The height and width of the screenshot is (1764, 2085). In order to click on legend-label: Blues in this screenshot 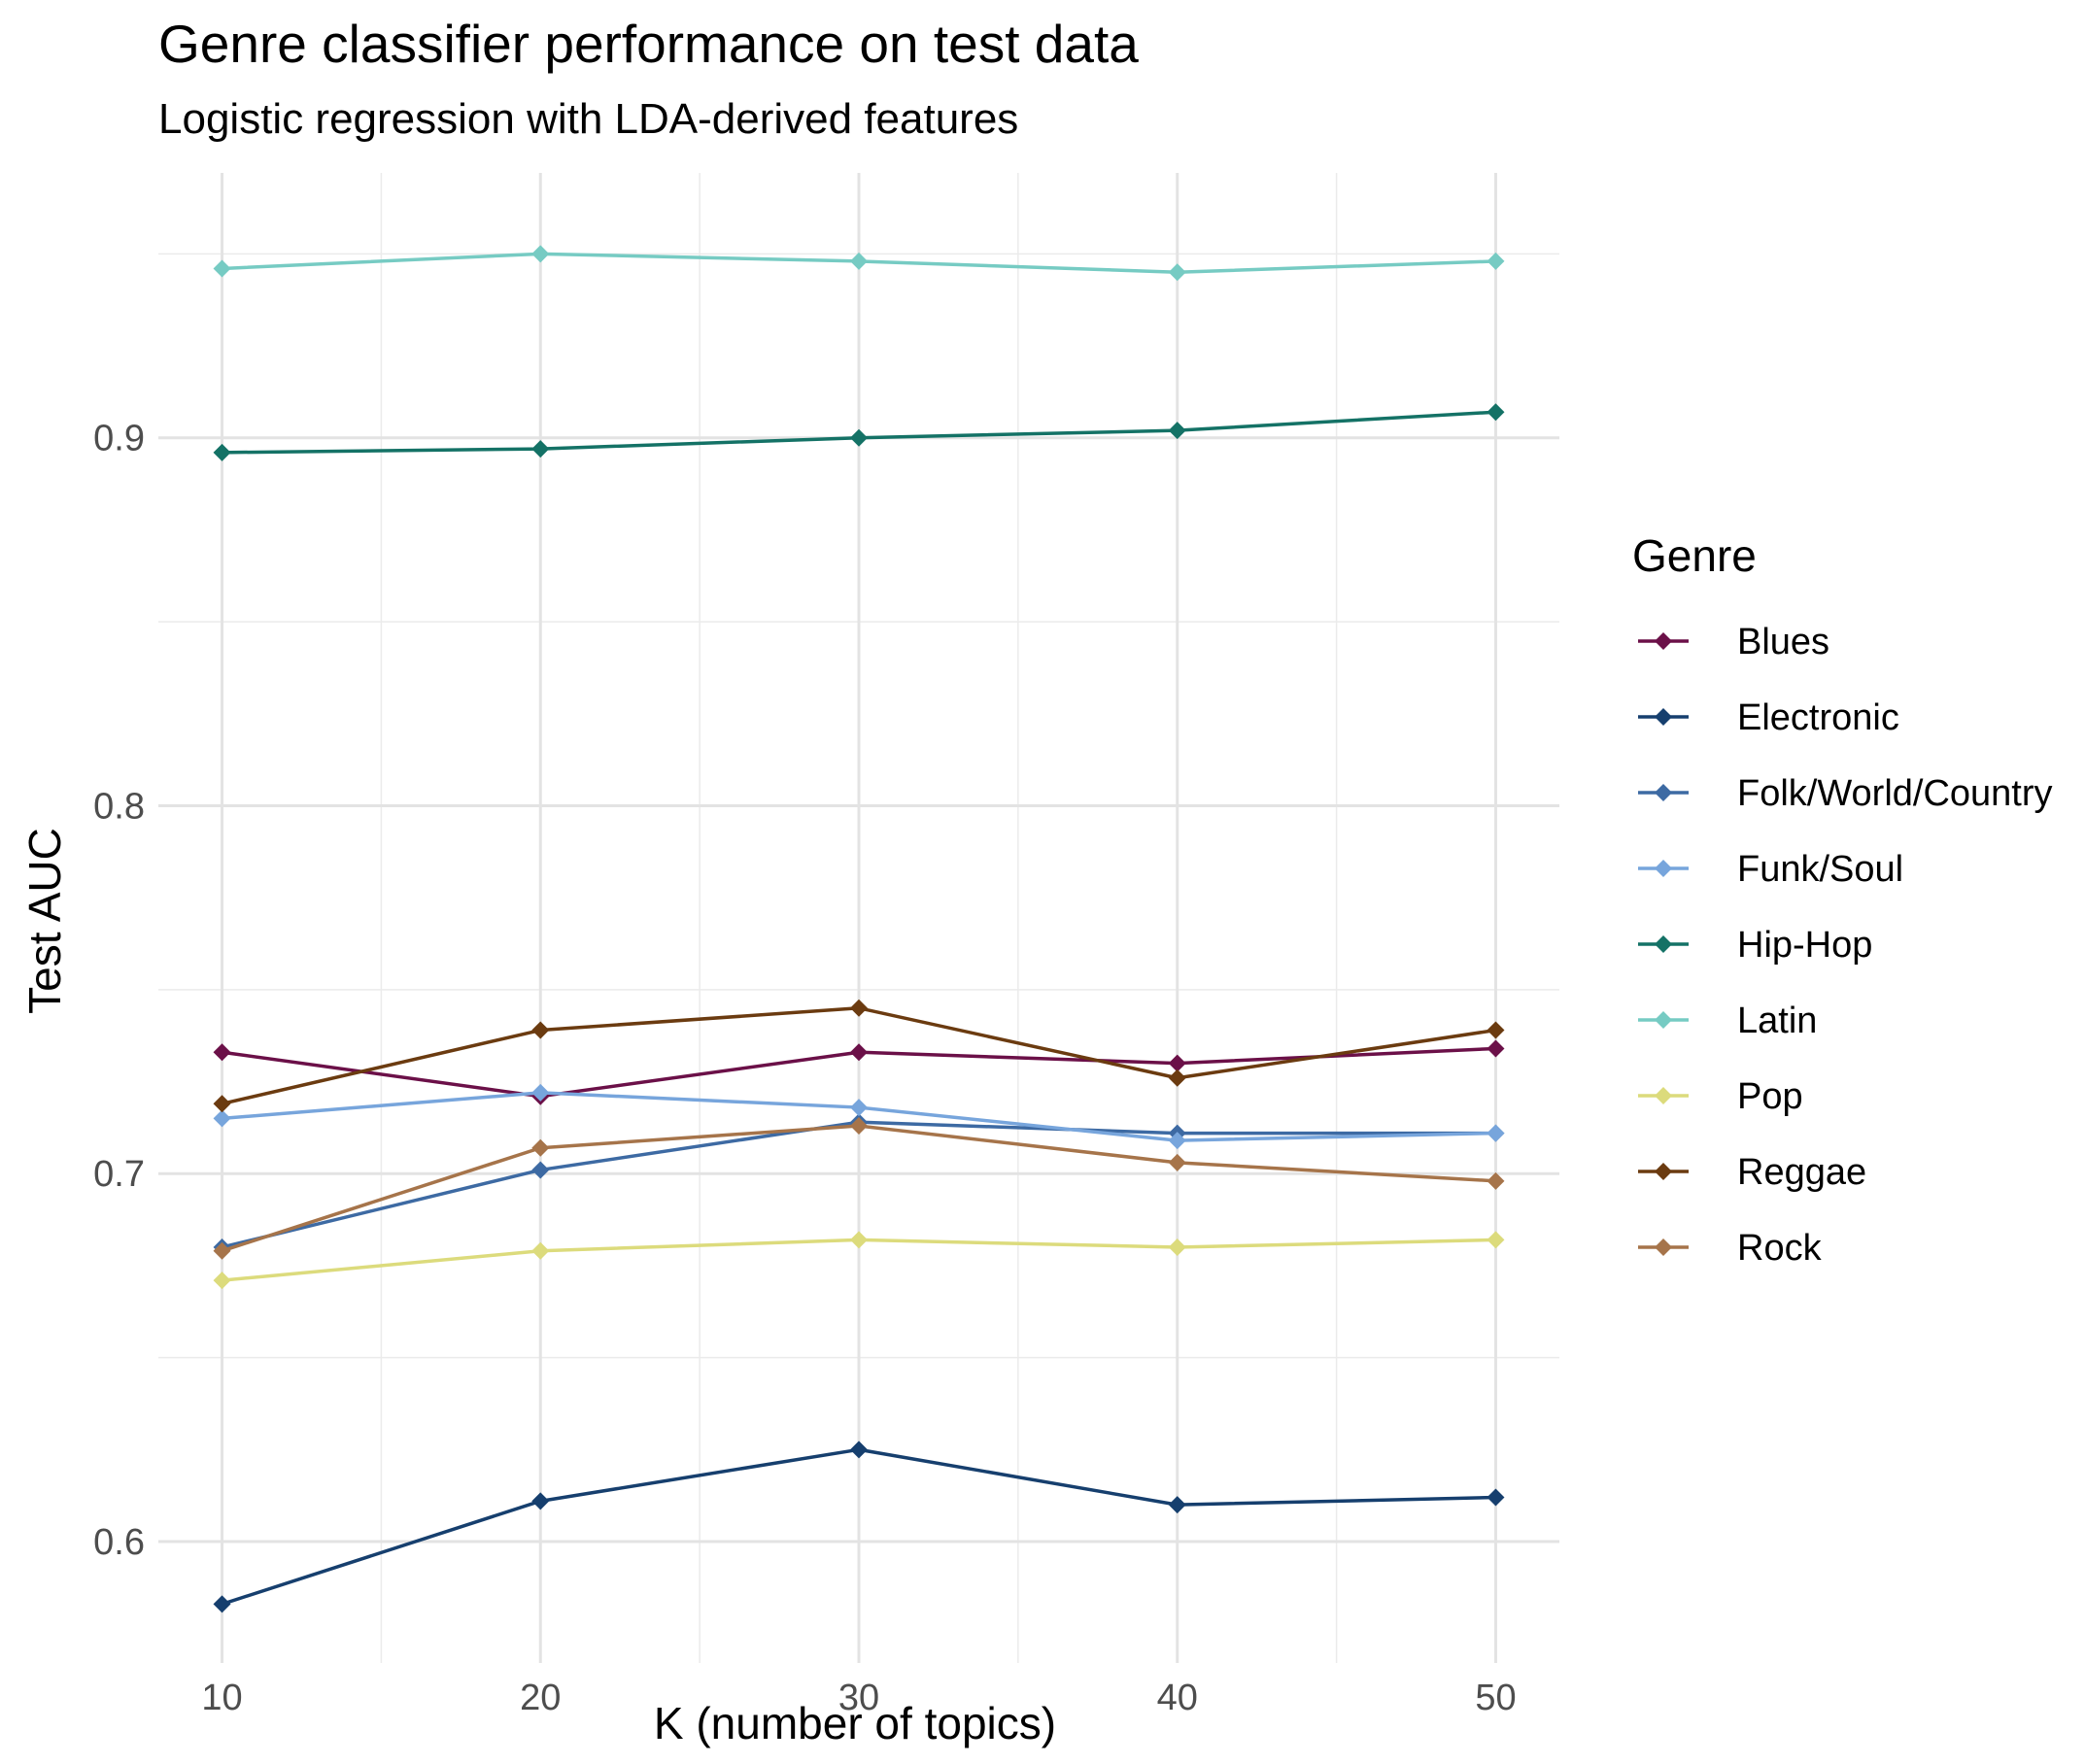, I will do `click(1783, 642)`.